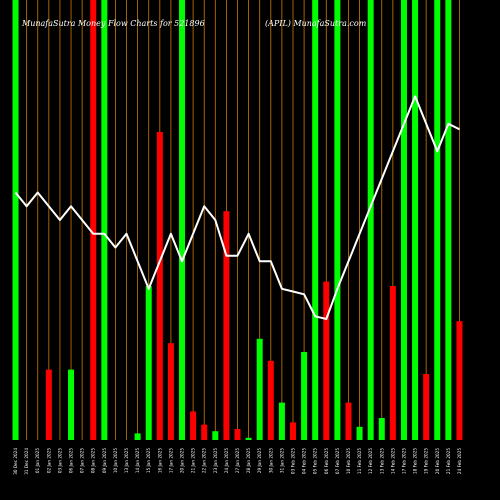 The width and height of the screenshot is (500, 500). Describe the element at coordinates (37, 460) in the screenshot. I see `x-tick-label: 01 Jan 2025` at that location.